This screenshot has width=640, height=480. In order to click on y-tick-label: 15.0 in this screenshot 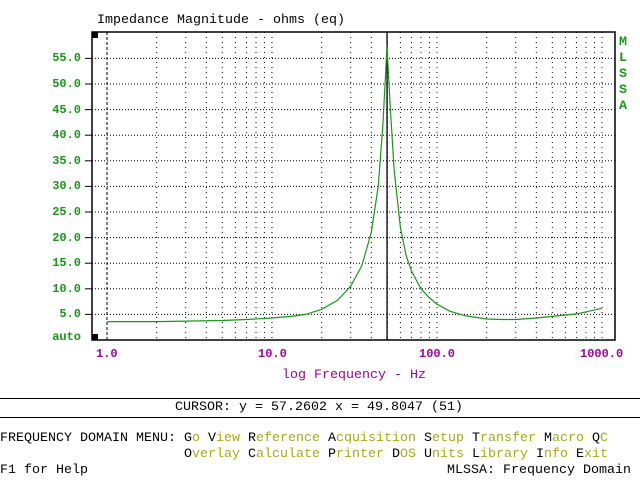, I will do `click(66, 263)`.